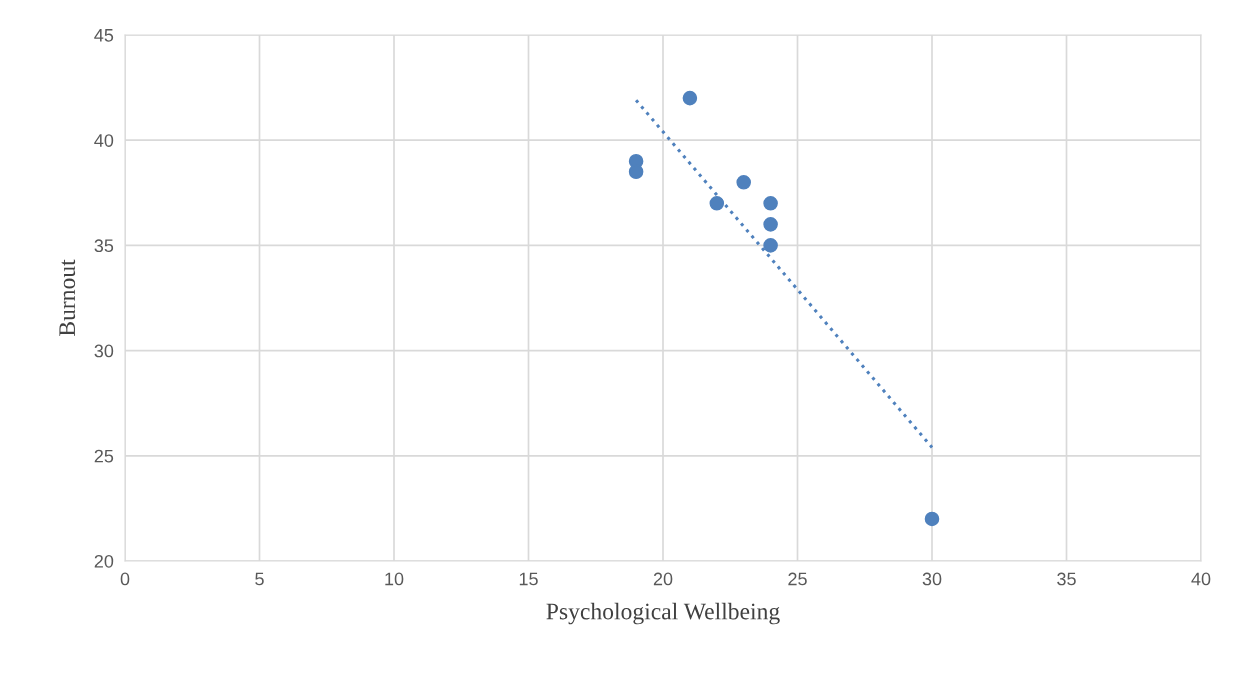 Image resolution: width=1236 pixels, height=675 pixels. I want to click on y-tick-label: 30, so click(104, 351).